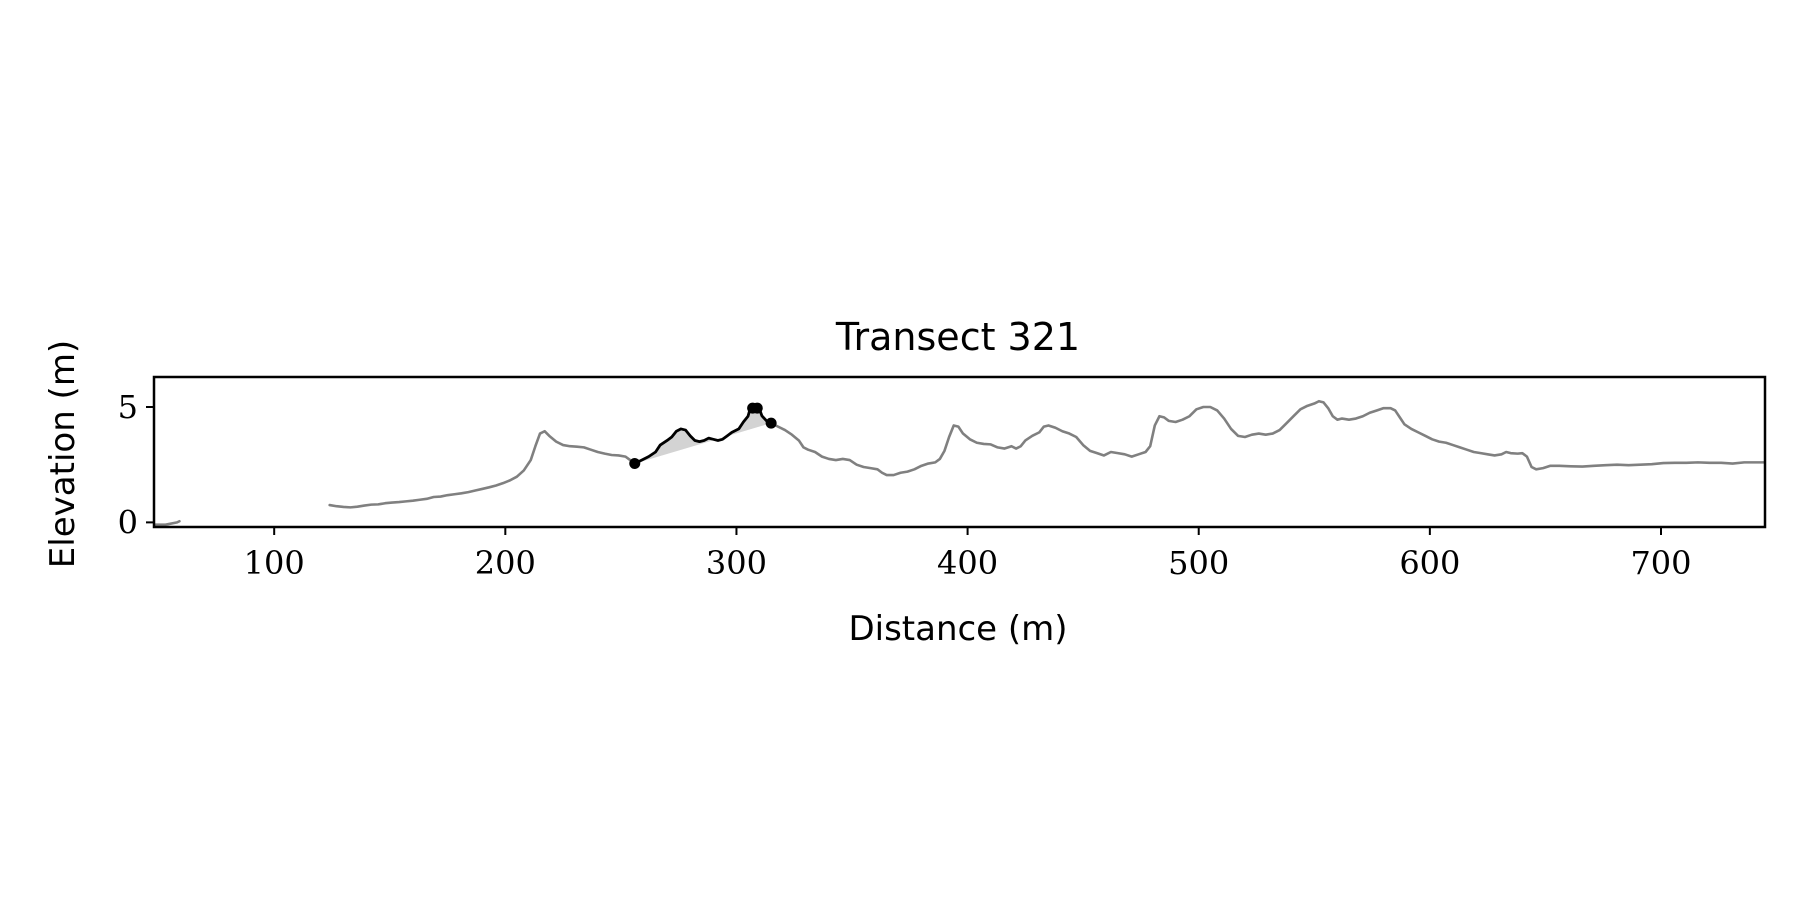 This screenshot has width=1800, height=900. I want to click on chart-title: Transect 321, so click(957, 337).